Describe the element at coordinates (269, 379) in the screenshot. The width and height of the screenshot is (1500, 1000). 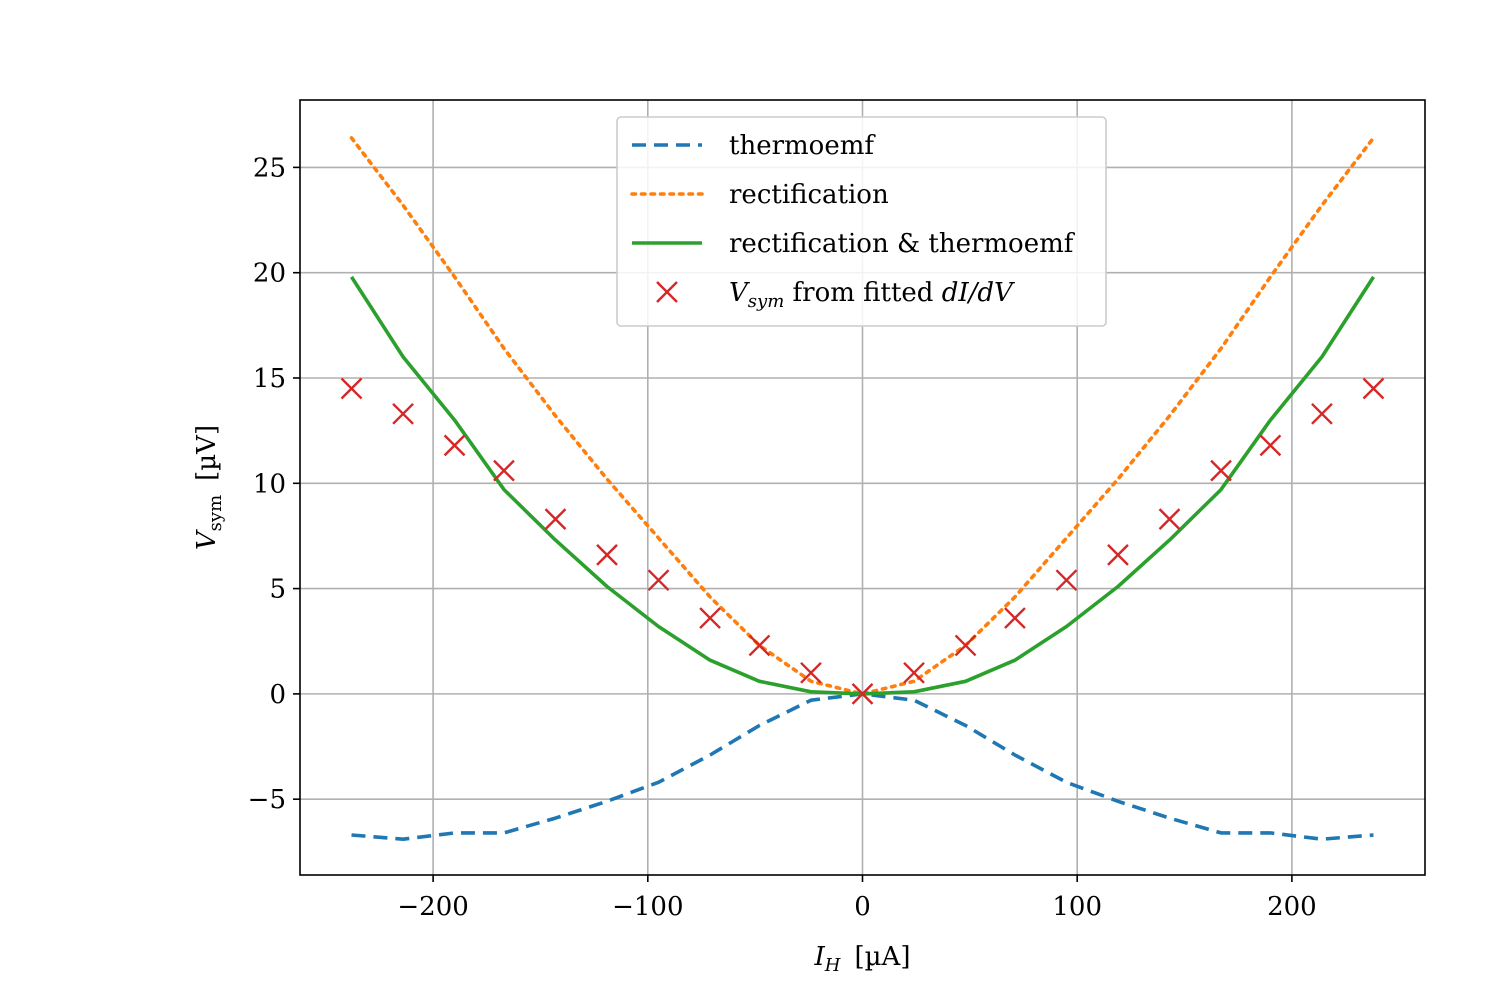
I see `y-tick-label: 15` at that location.